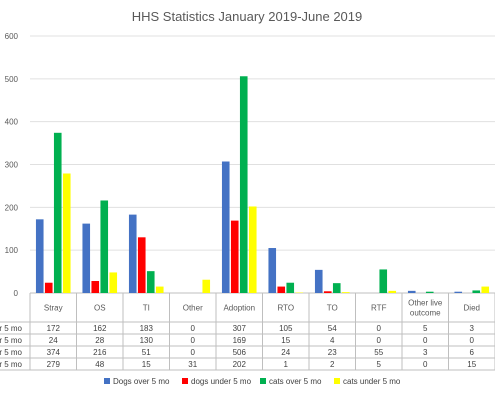 The image size is (495, 400). I want to click on table-cell: 6, so click(472, 352).